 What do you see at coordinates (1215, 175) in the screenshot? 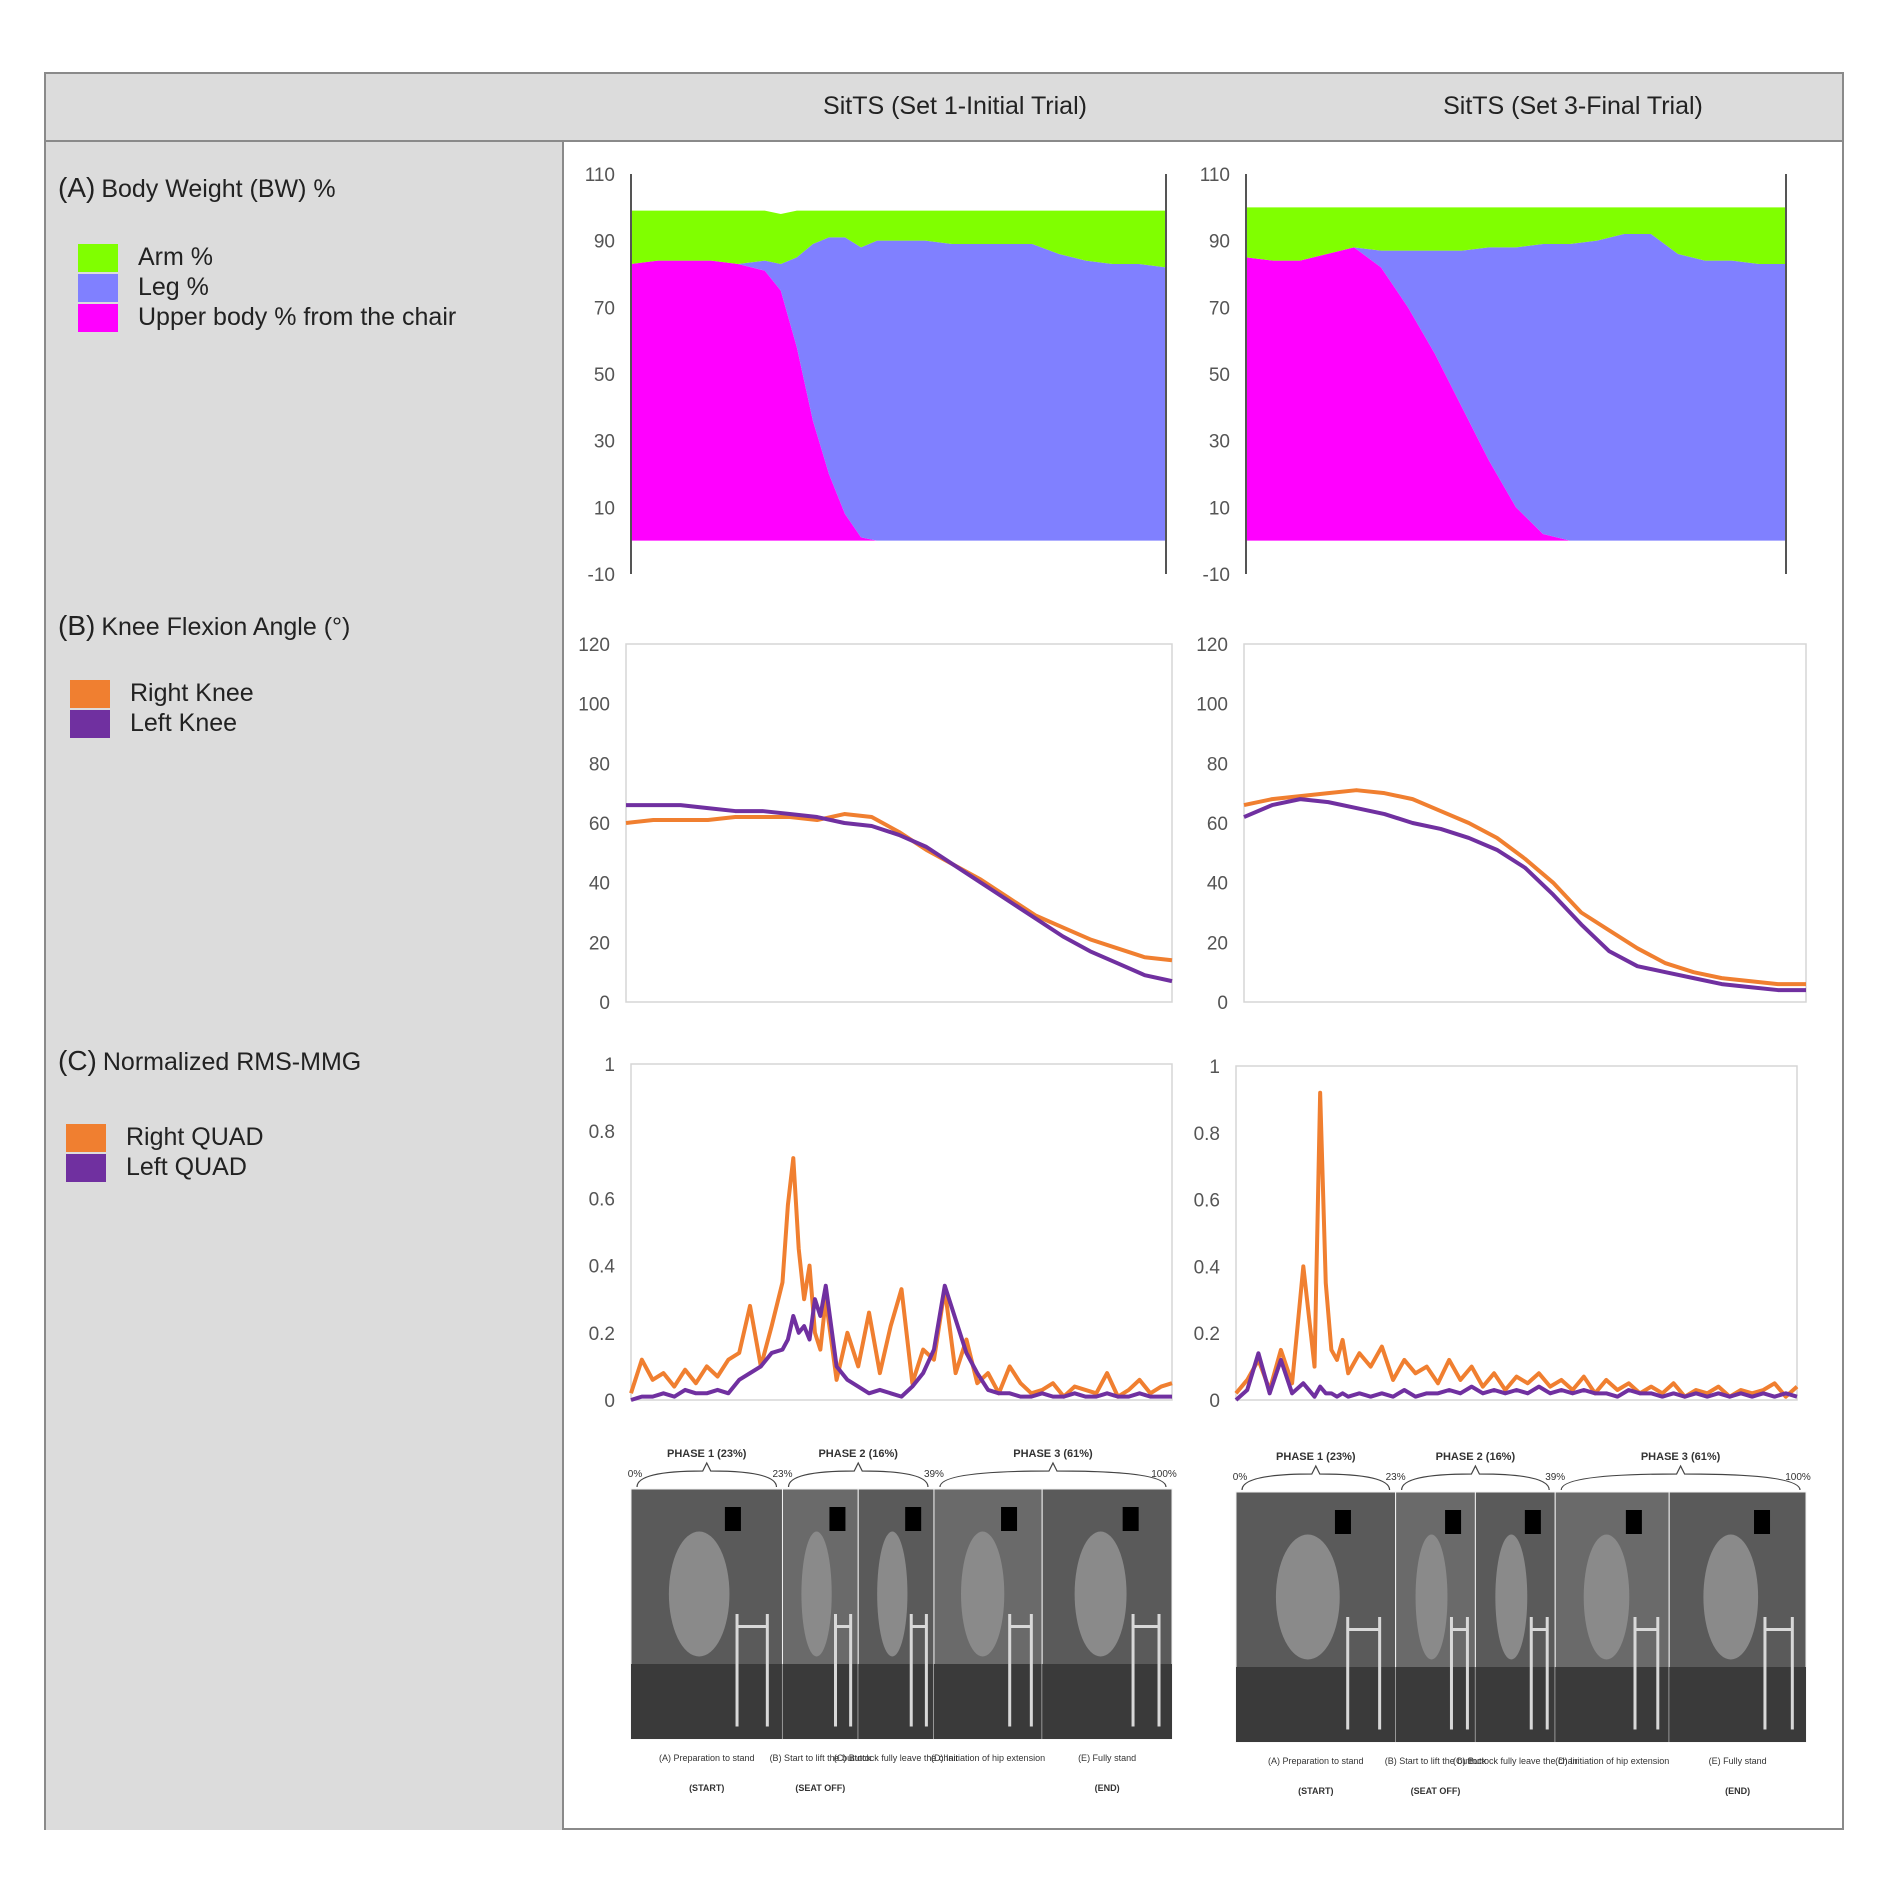
I see `bw-set3-ytick-label: 110` at bounding box center [1215, 175].